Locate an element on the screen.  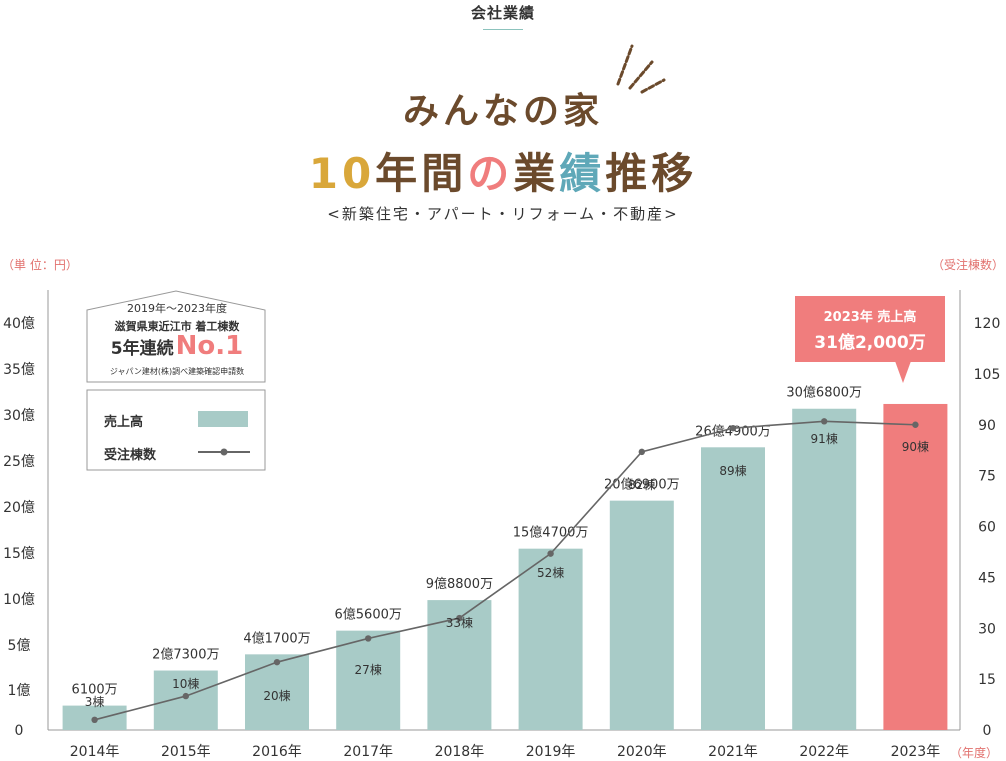
x-axis-unit: （年度） is located at coordinates (974, 753).